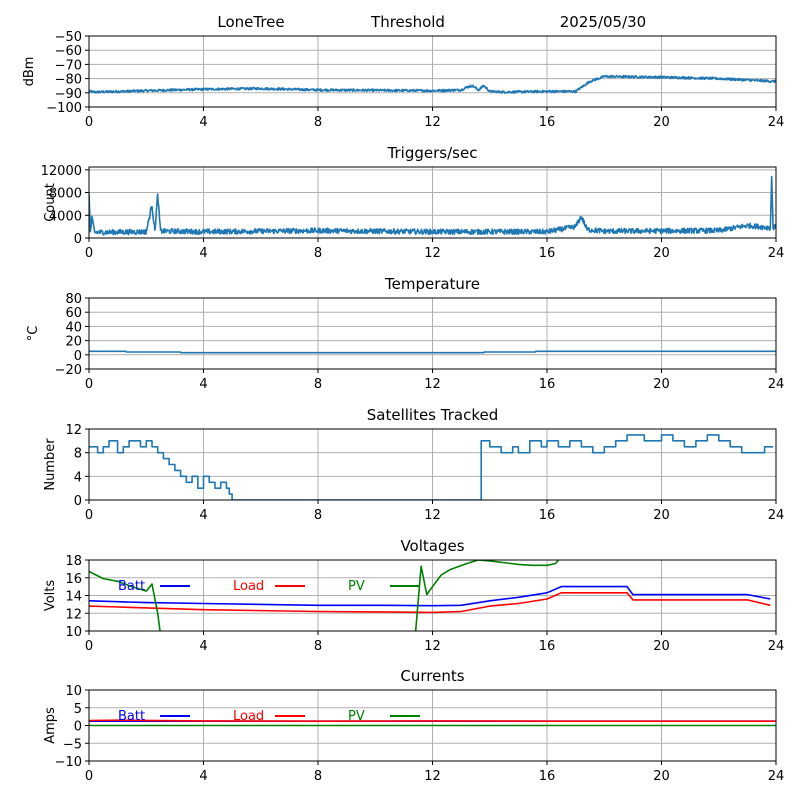 The height and width of the screenshot is (800, 800). What do you see at coordinates (50, 464) in the screenshot?
I see `y-axis-label: Number` at bounding box center [50, 464].